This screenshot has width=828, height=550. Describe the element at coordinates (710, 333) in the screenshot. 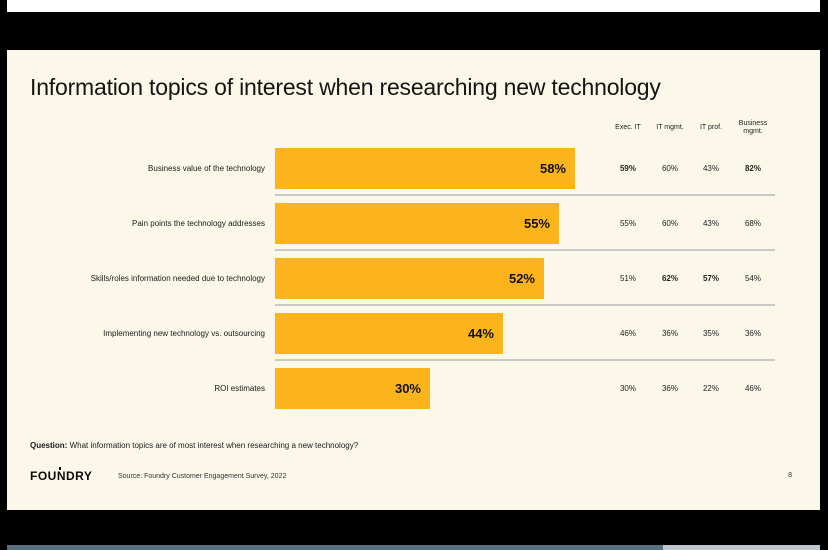

I see `table-cell: 35%` at that location.